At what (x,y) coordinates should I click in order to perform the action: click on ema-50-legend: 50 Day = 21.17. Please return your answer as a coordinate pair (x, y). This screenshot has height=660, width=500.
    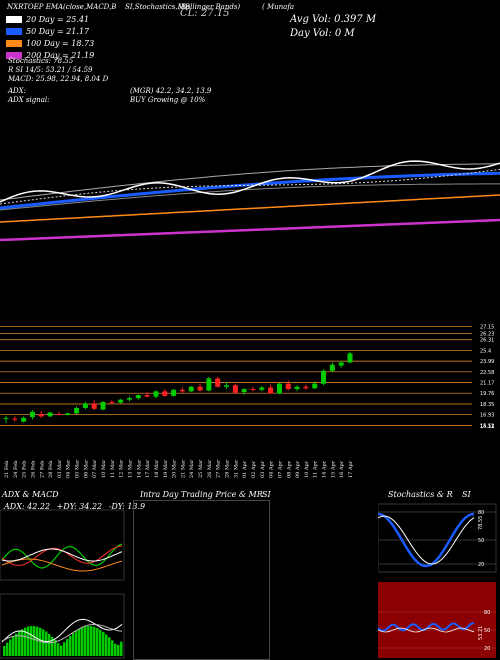
    Looking at the image, I should click on (50, 31).